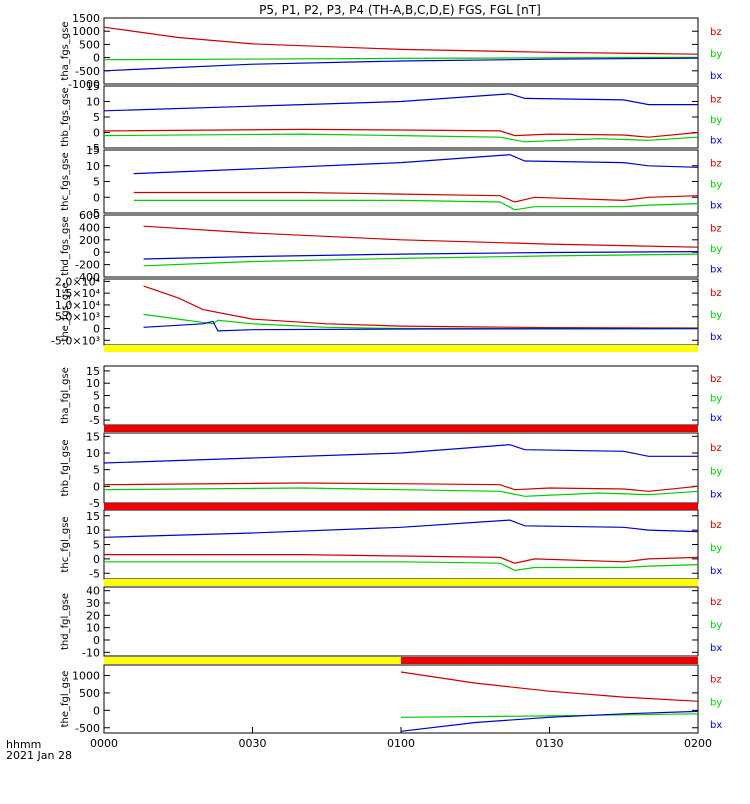  I want to click on y-axis-label: thd_fgs_gse, so click(65, 245).